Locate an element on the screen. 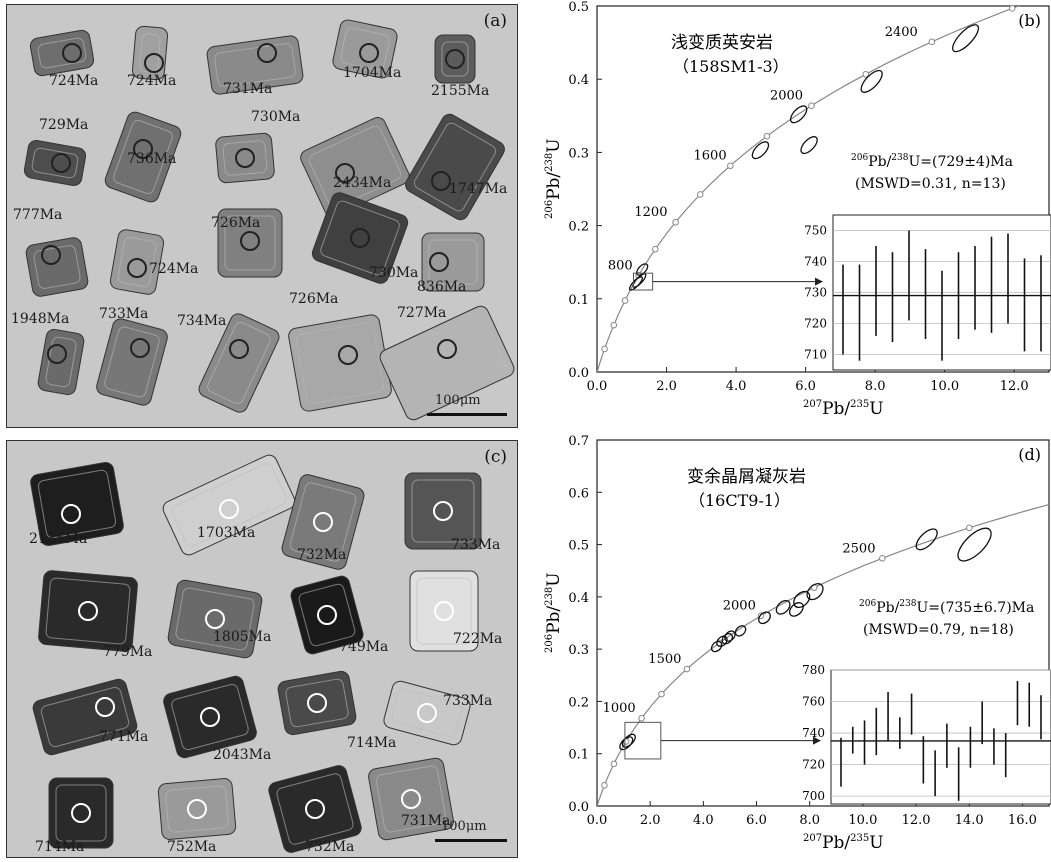  mswd-text: (MSWD=0.79, n=18) is located at coordinates (938, 630).